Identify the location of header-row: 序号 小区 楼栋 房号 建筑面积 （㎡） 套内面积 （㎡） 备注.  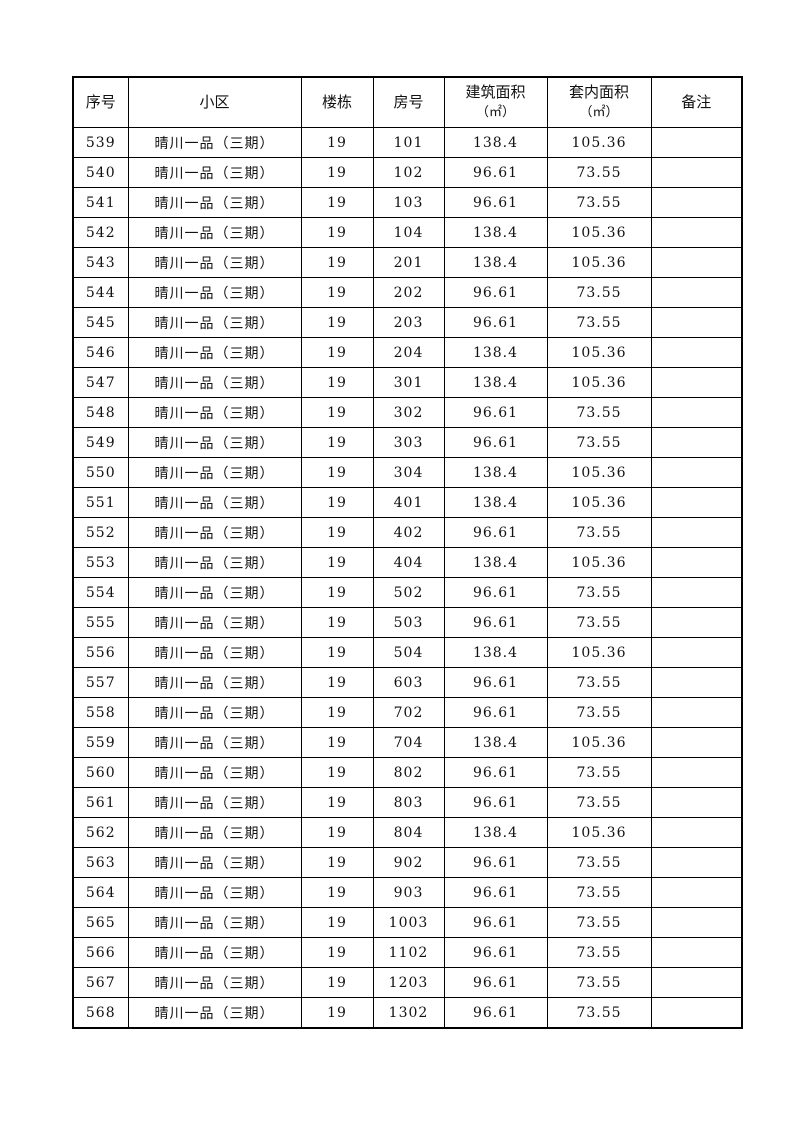
(407, 102).